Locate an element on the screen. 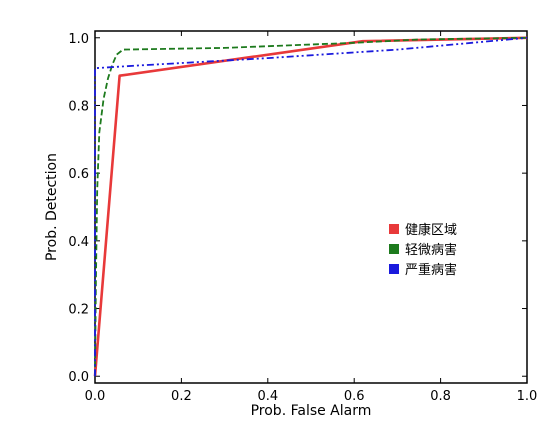 The width and height of the screenshot is (554, 445). x-axis-label: Prob. False Alarm is located at coordinates (311, 411).